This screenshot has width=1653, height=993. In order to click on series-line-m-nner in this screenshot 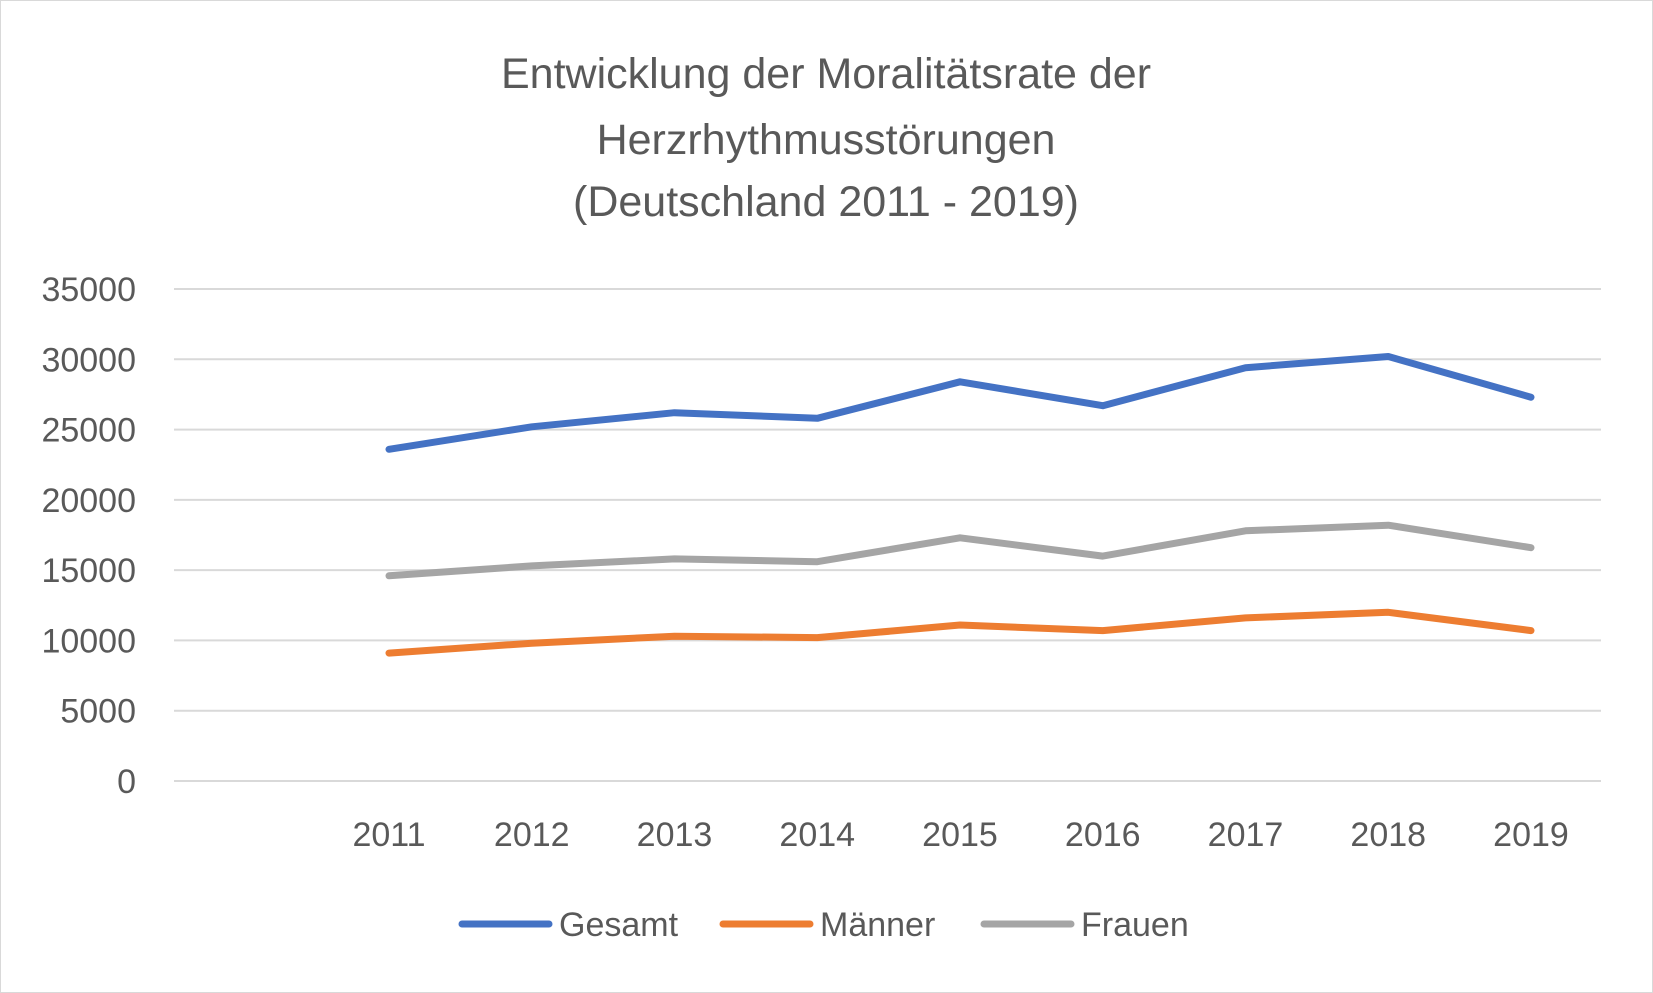, I will do `click(960, 632)`.